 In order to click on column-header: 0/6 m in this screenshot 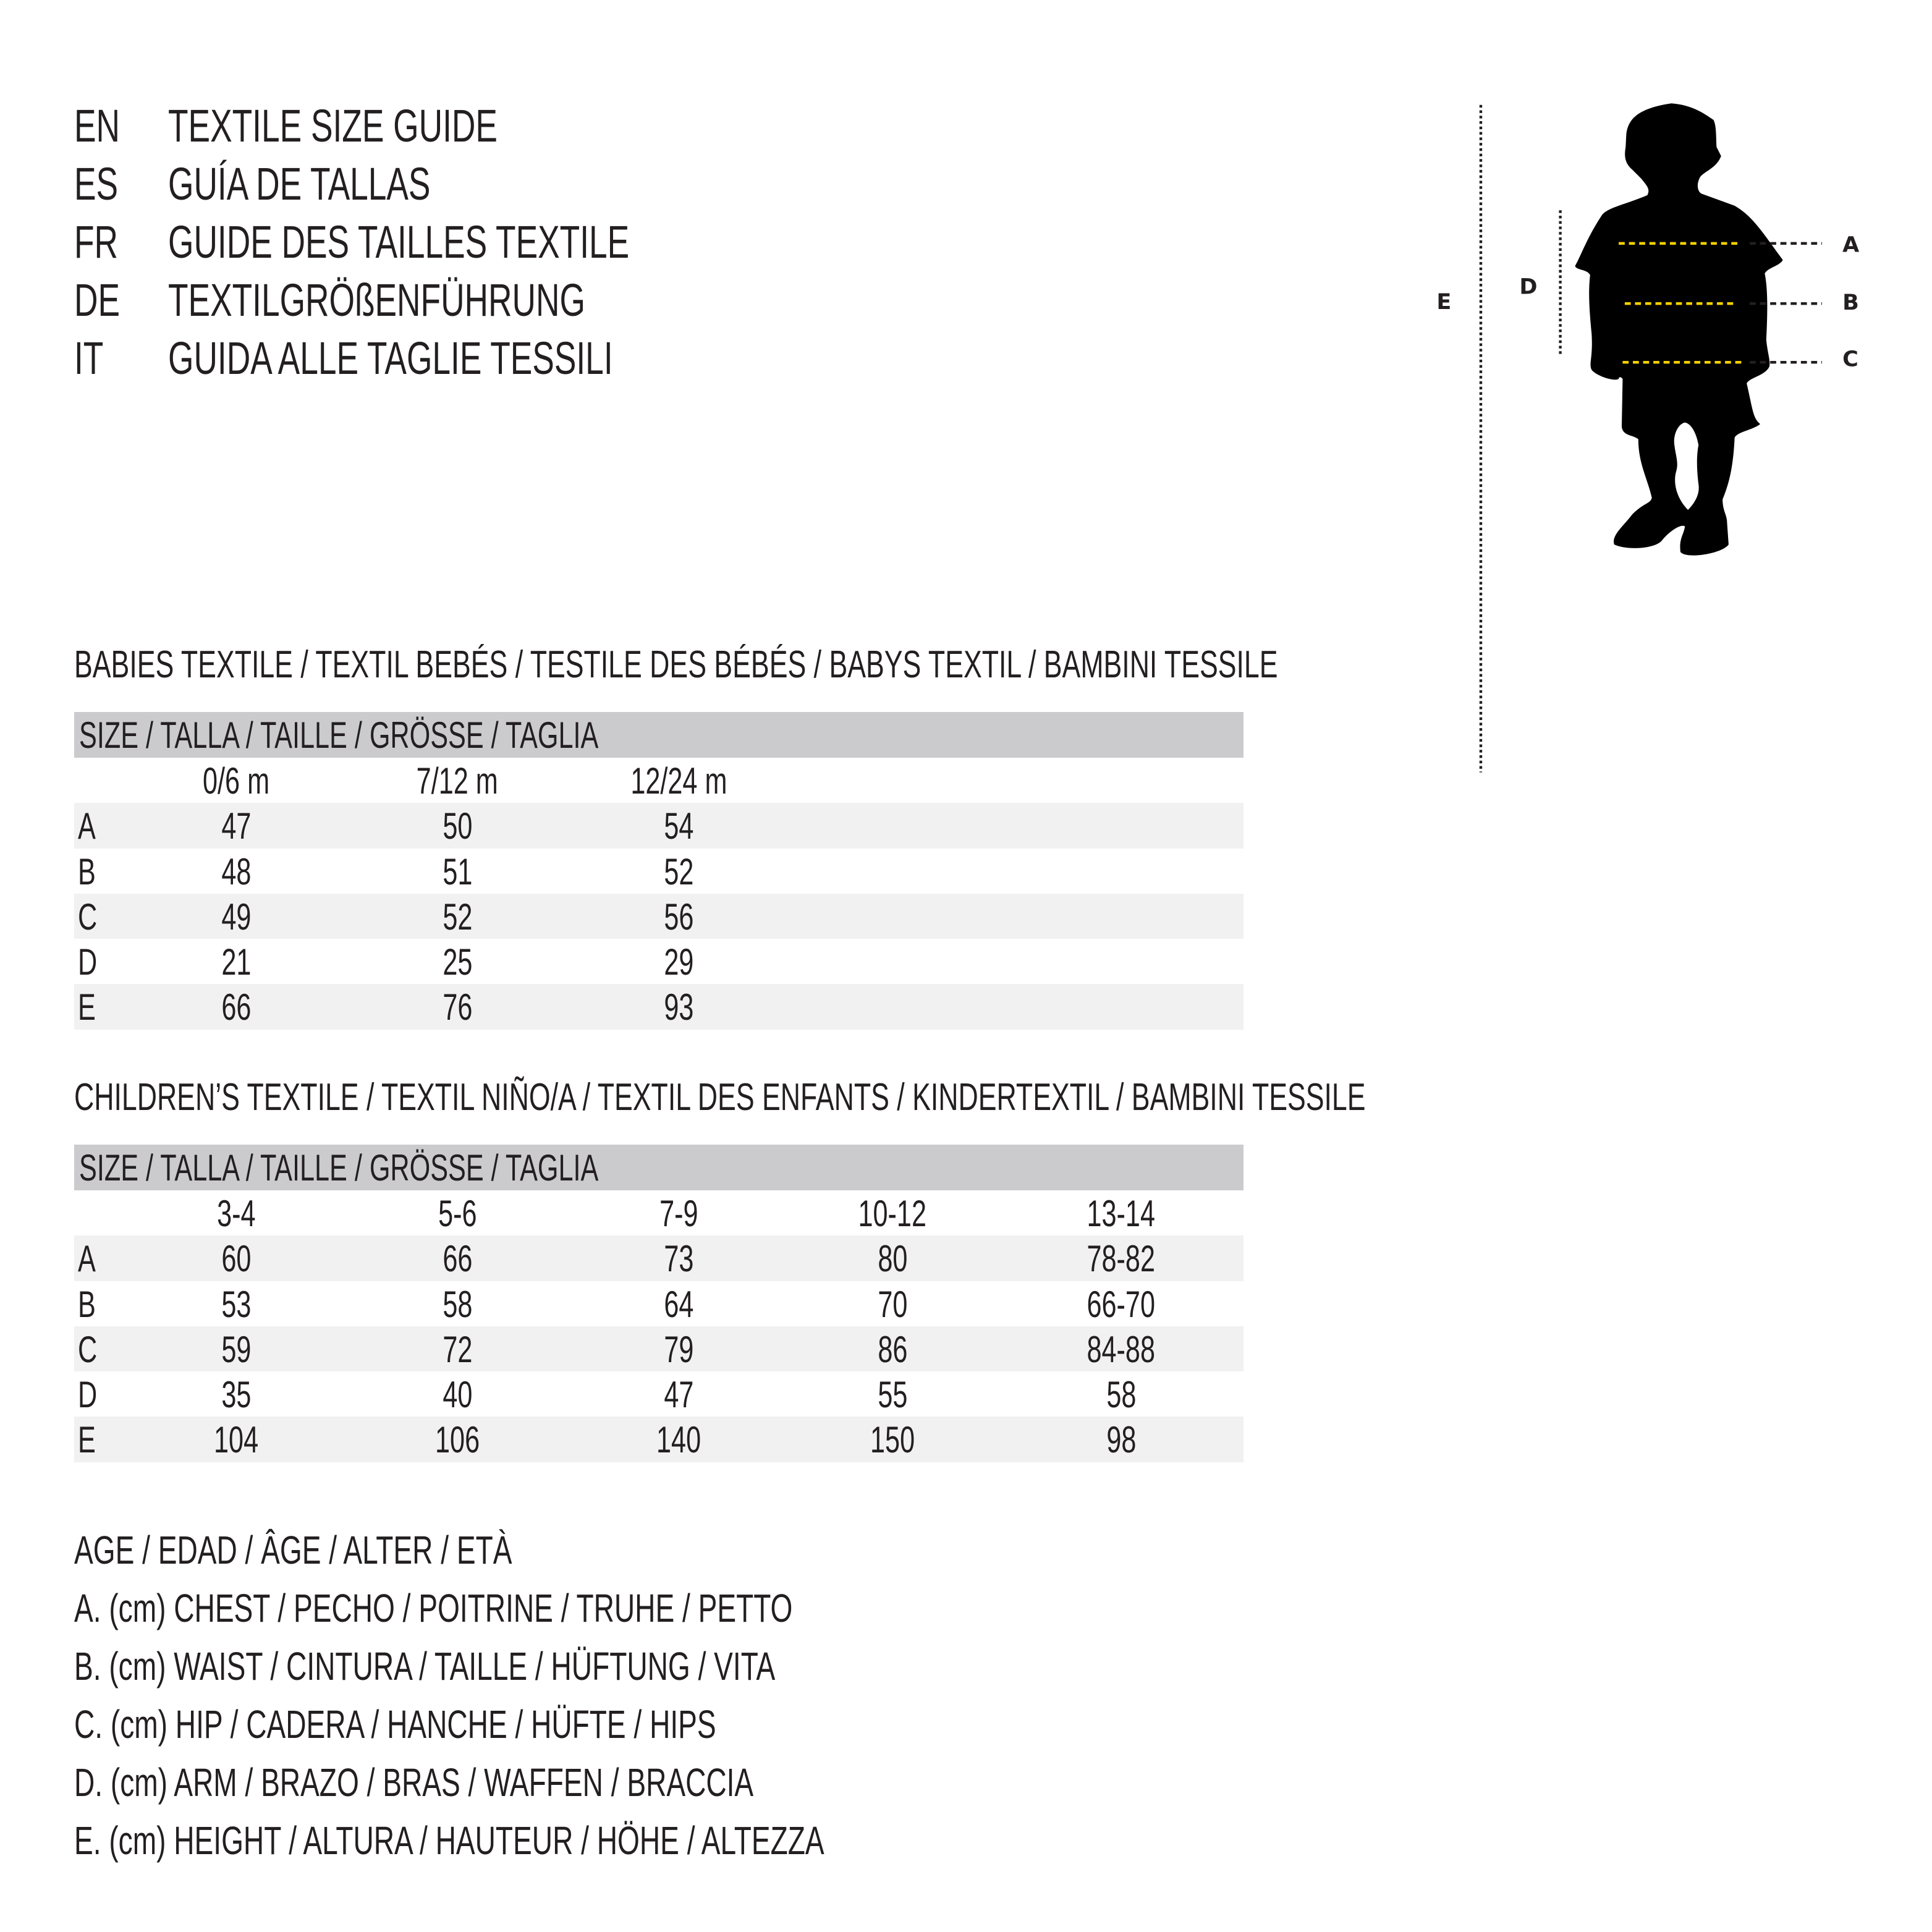, I will do `click(236, 781)`.